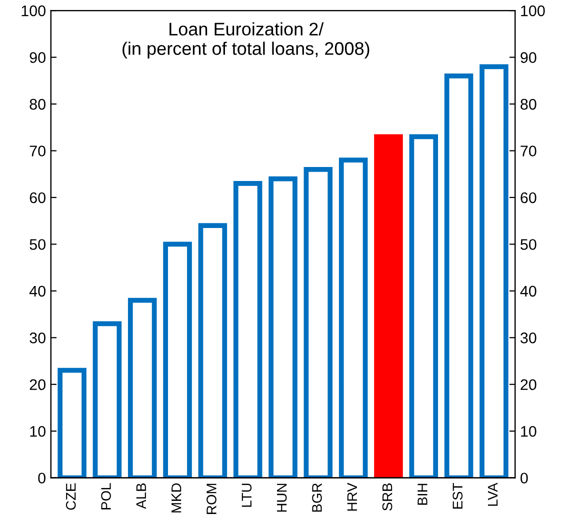 The width and height of the screenshot is (566, 528). What do you see at coordinates (317, 497) in the screenshot?
I see `x-tick-label: BGR` at bounding box center [317, 497].